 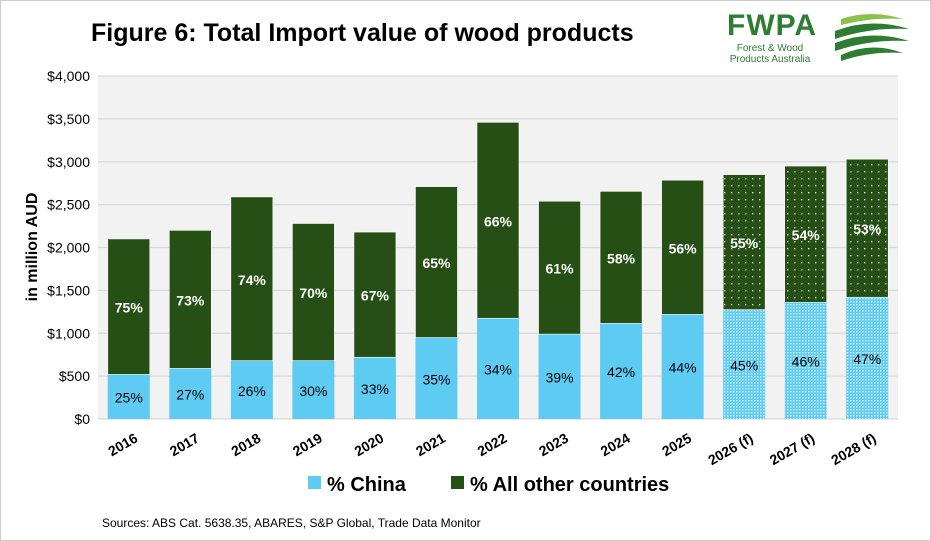 I want to click on legend-label-other: % All other countries, so click(x=569, y=485).